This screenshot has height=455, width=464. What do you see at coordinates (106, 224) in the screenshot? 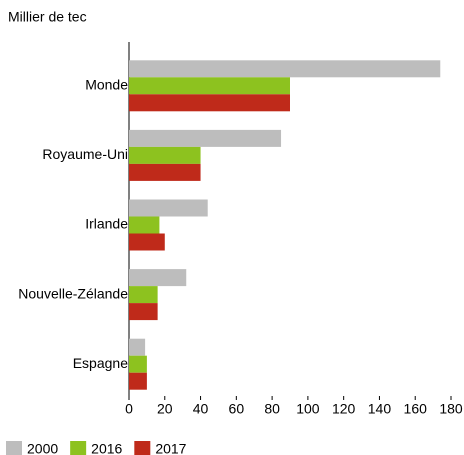
I see `category-label: Irlande` at bounding box center [106, 224].